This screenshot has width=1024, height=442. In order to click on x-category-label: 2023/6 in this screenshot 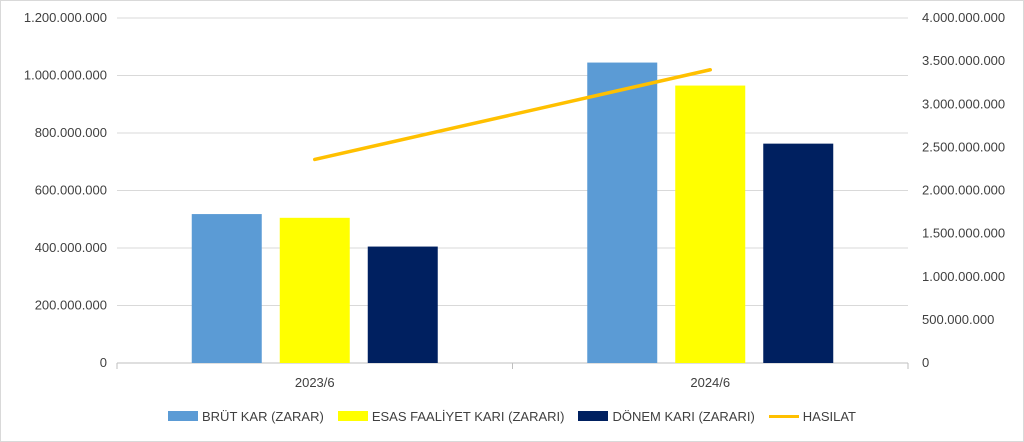, I will do `click(315, 382)`.